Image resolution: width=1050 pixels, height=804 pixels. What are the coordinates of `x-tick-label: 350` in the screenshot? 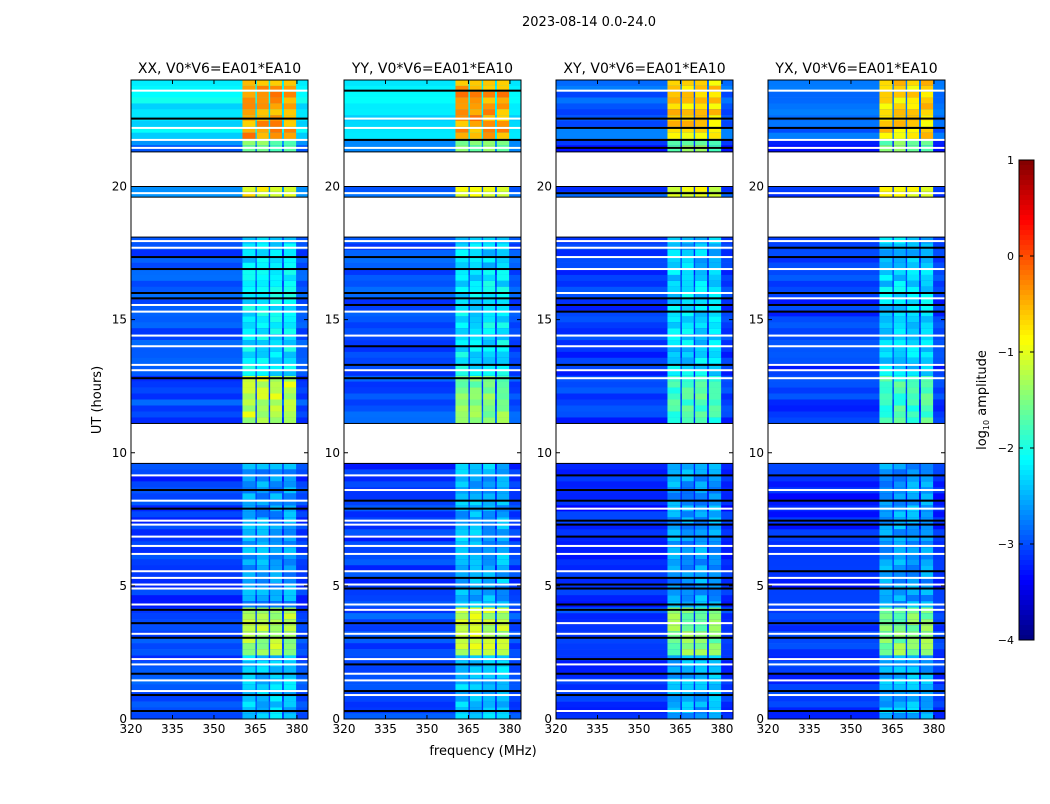 It's located at (214, 729).